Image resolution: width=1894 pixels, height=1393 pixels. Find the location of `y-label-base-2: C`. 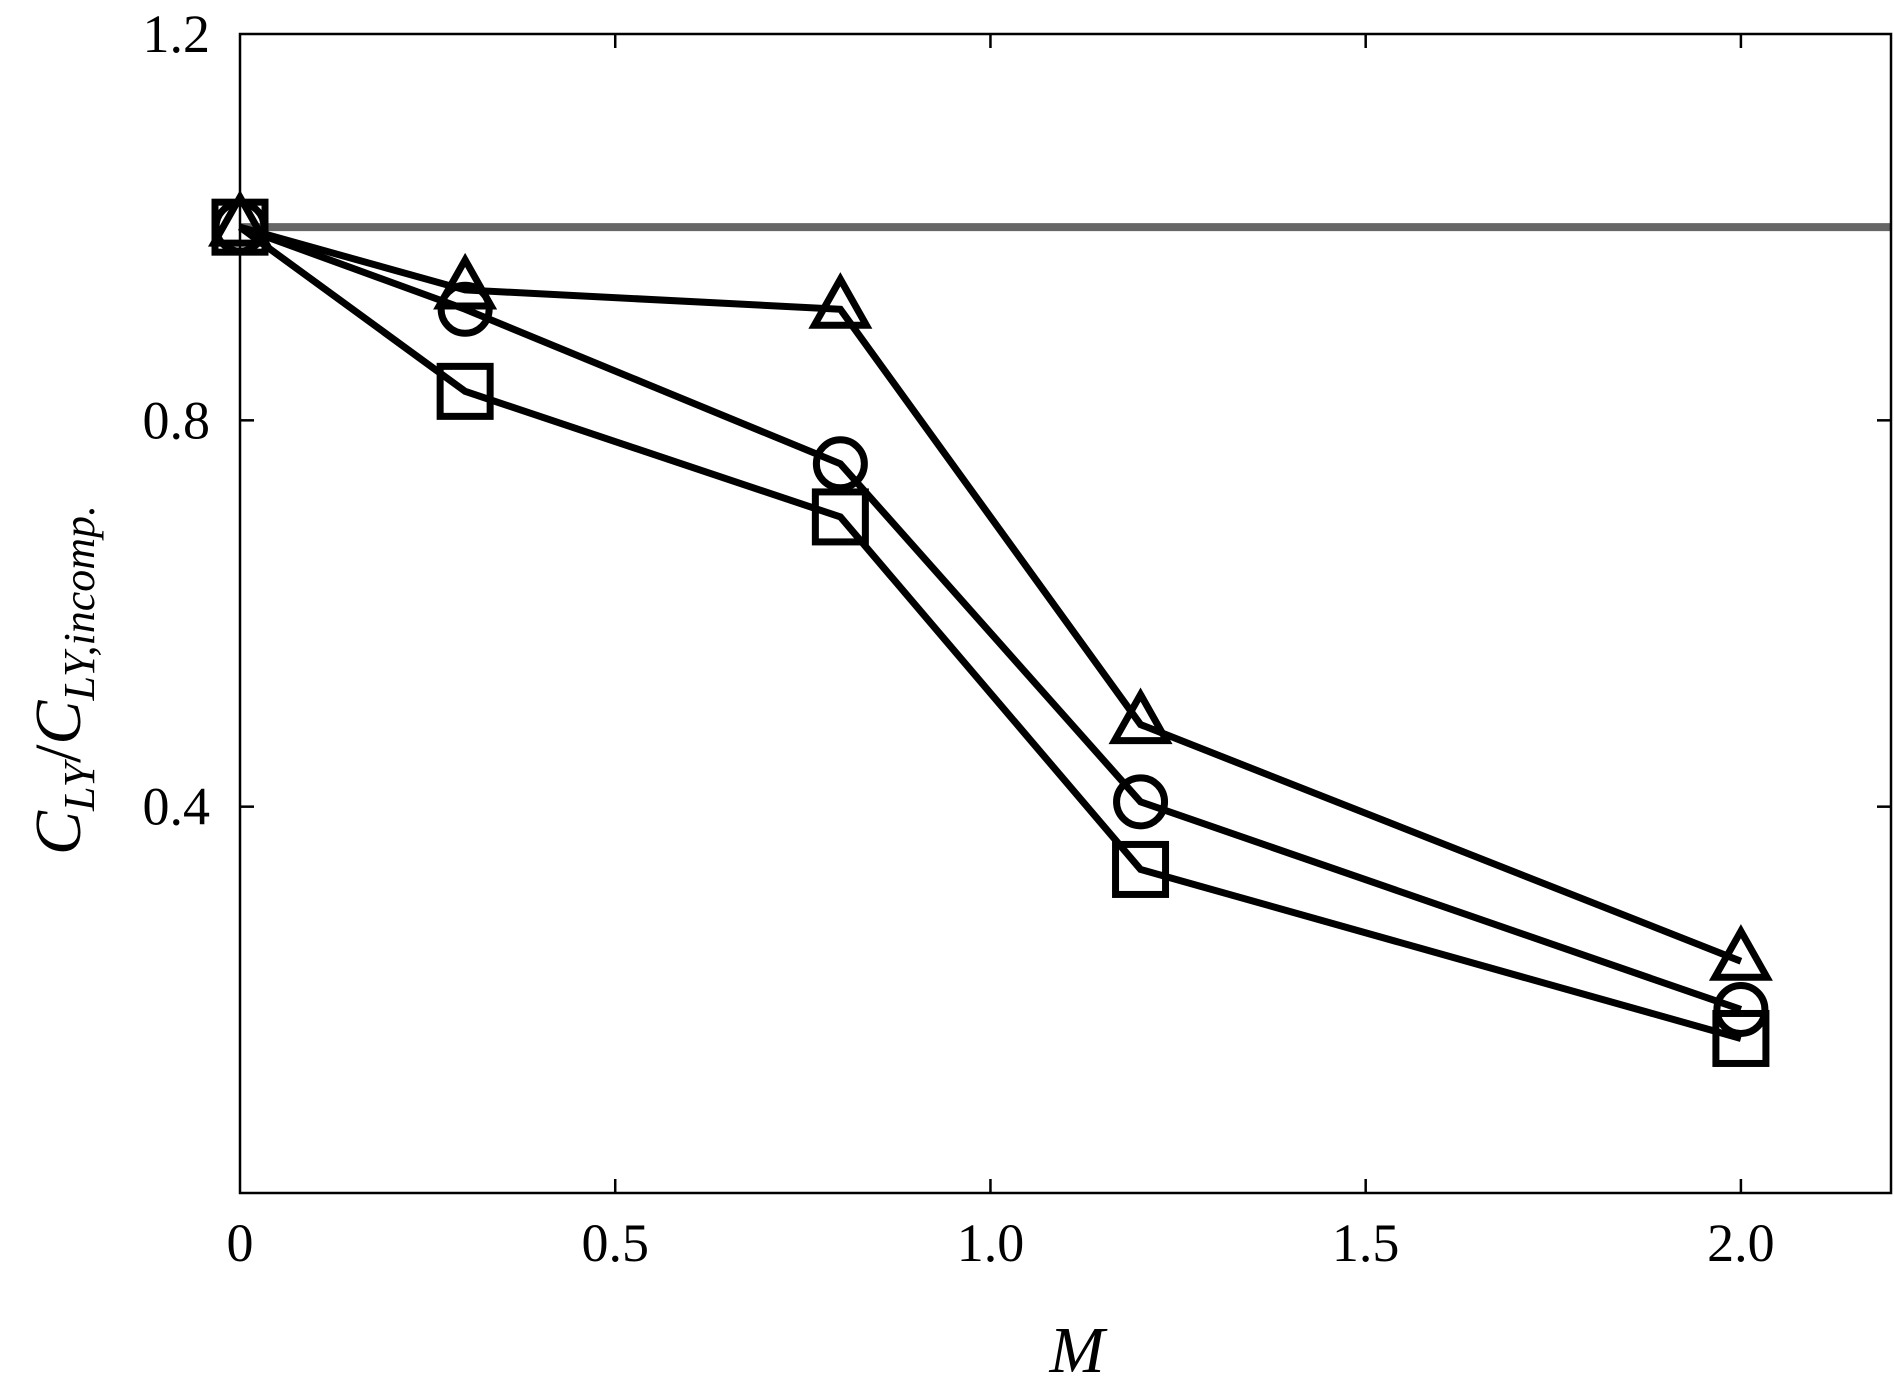

y-label-base-2: C is located at coordinates (58, 722).